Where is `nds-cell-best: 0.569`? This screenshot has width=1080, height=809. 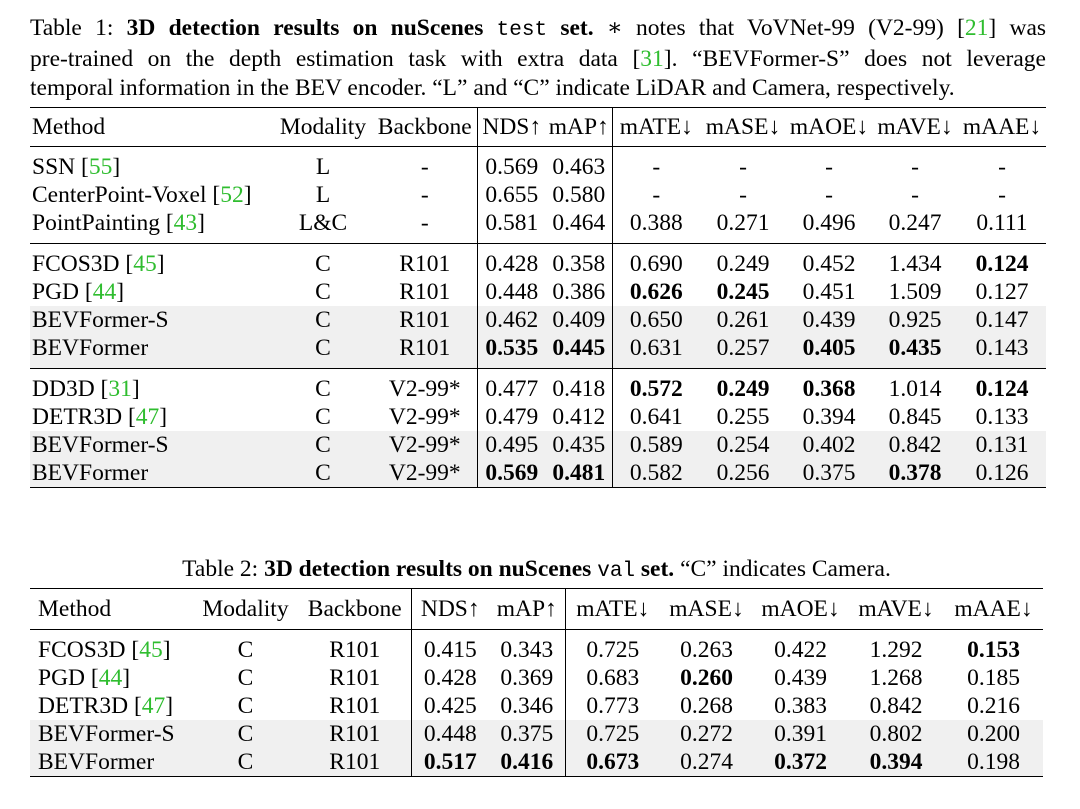 nds-cell-best: 0.569 is located at coordinates (512, 472).